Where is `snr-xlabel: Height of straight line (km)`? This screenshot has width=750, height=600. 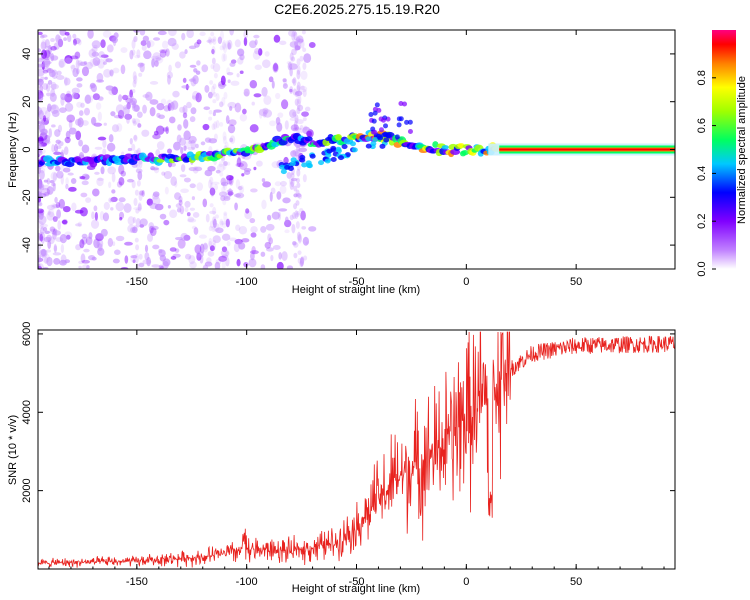 snr-xlabel: Height of straight line (km) is located at coordinates (356, 589).